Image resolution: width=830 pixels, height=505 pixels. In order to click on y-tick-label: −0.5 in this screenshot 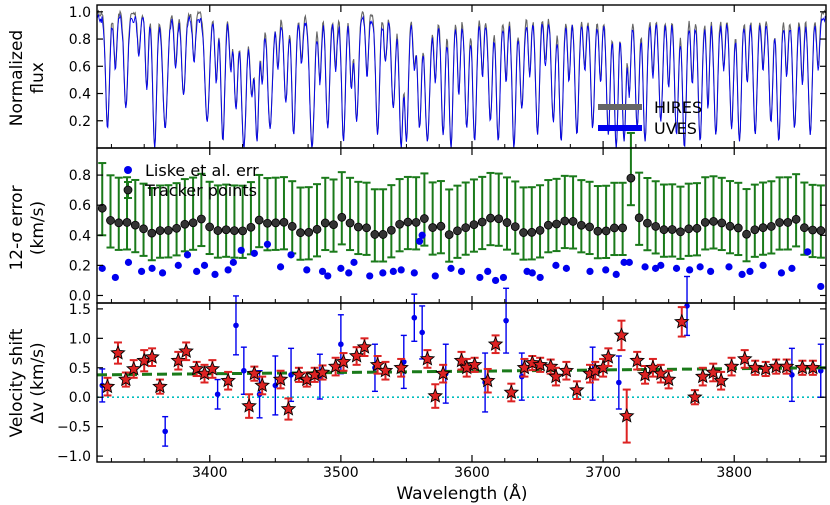, I will do `click(74, 428)`.